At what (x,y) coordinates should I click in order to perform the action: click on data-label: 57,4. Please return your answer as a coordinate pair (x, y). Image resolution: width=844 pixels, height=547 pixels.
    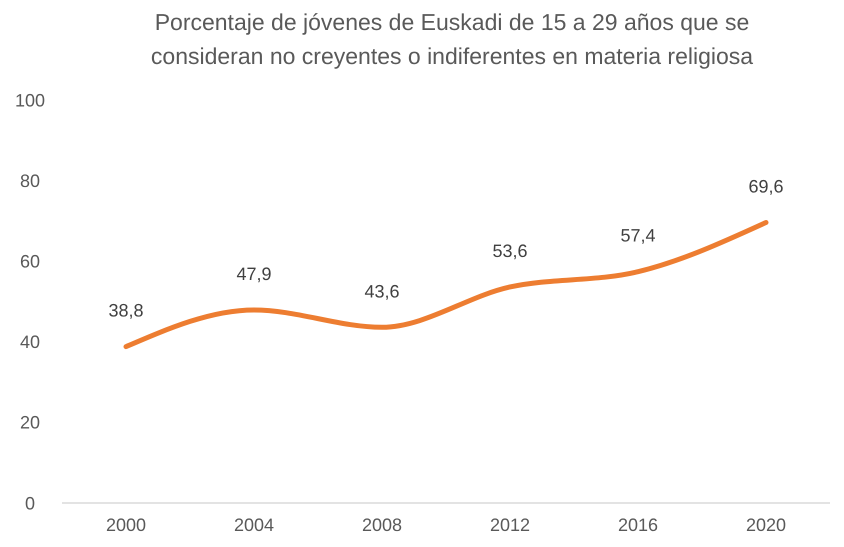
    Looking at the image, I should click on (638, 236).